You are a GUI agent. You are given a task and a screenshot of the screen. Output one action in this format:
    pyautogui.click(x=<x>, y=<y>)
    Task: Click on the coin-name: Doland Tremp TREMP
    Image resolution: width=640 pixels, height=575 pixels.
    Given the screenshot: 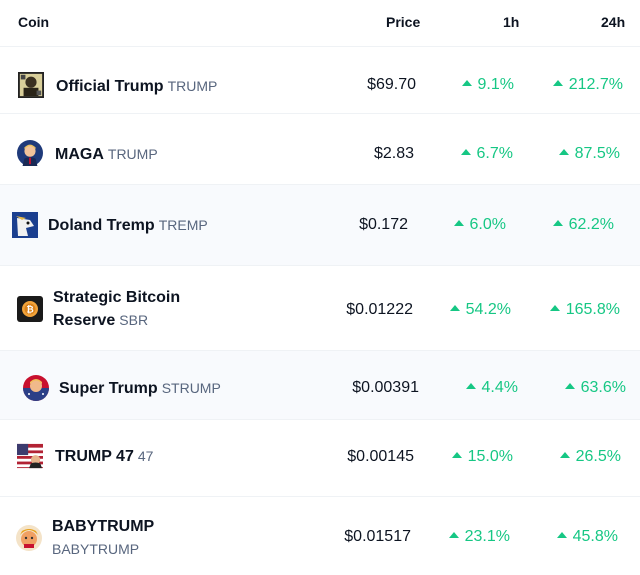 What is the action you would take?
    pyautogui.click(x=128, y=225)
    